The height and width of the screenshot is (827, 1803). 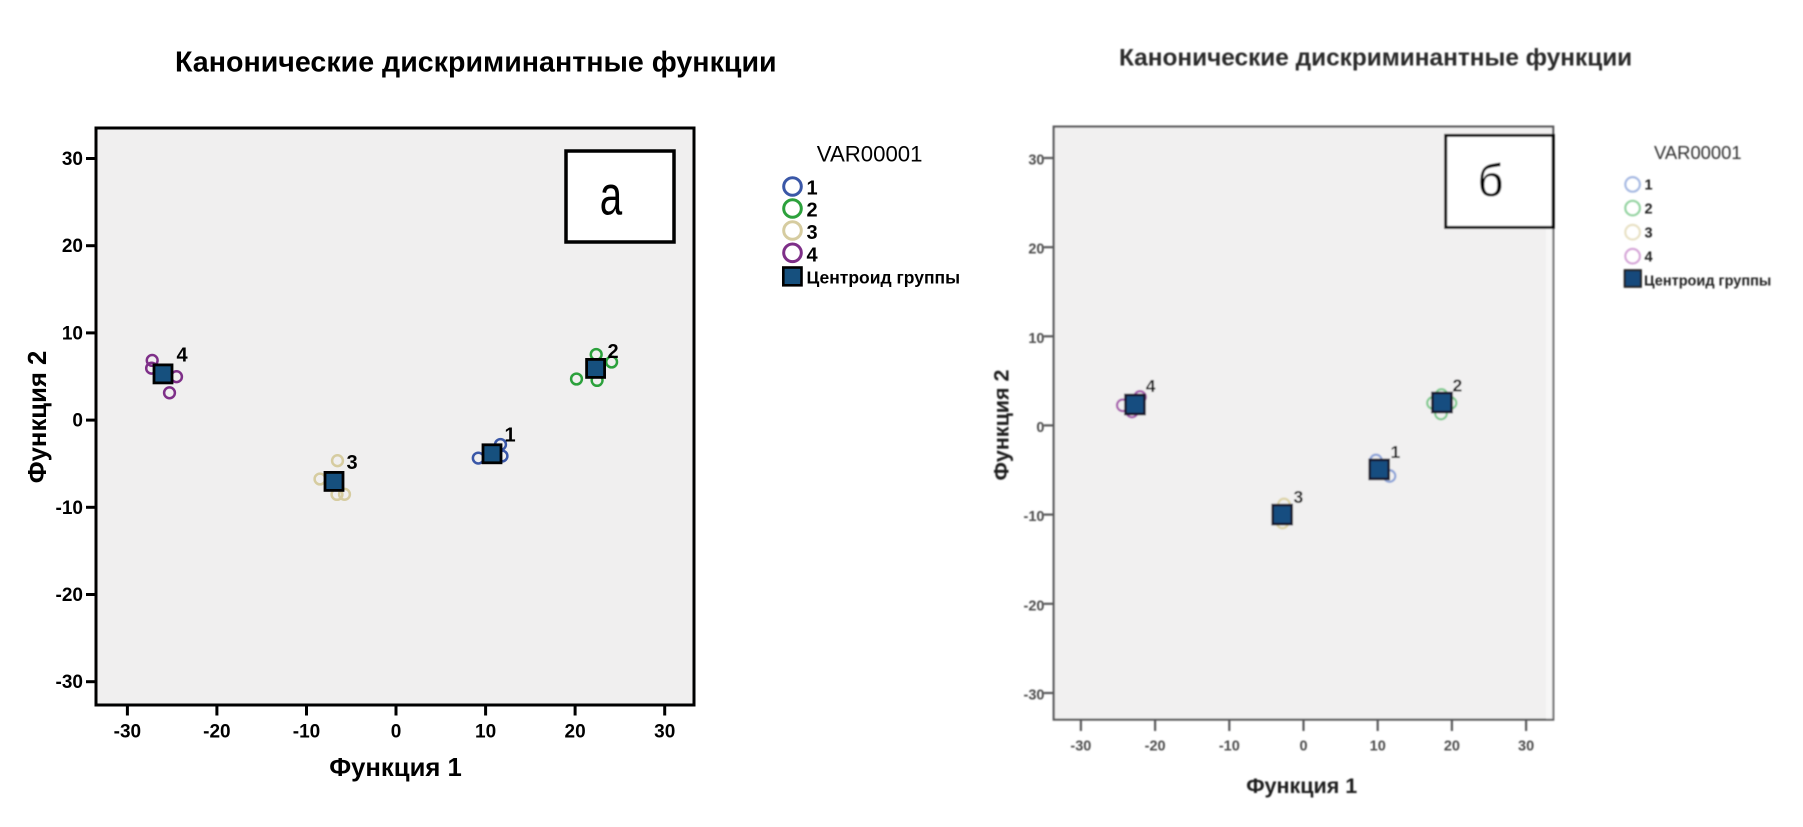 What do you see at coordinates (611, 196) in the screenshot?
I see `svg-text: а` at bounding box center [611, 196].